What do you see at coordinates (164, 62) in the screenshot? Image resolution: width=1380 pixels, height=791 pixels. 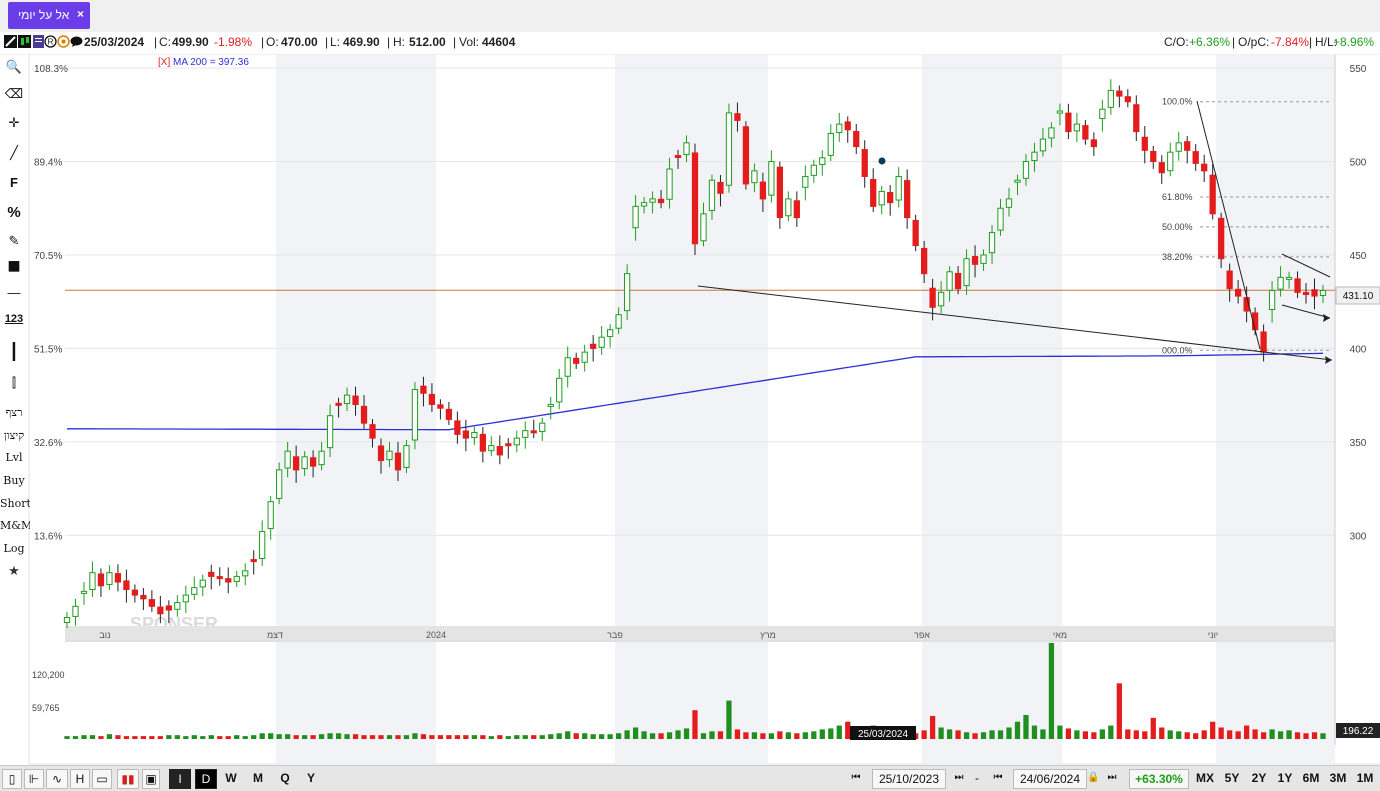 I see `ma-remove-button: [X]` at bounding box center [164, 62].